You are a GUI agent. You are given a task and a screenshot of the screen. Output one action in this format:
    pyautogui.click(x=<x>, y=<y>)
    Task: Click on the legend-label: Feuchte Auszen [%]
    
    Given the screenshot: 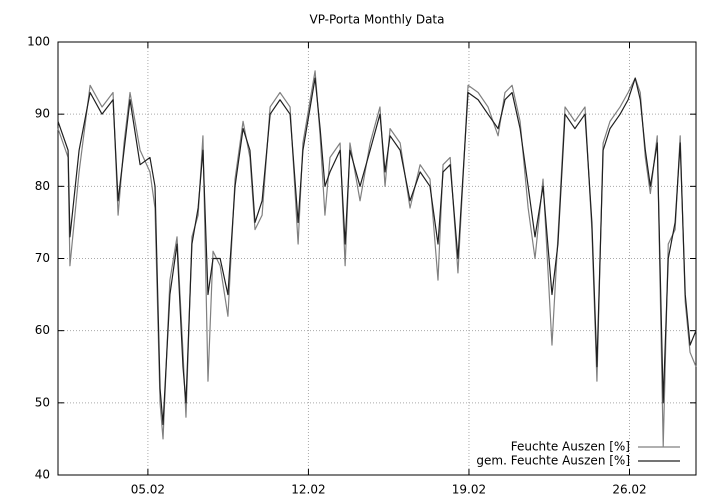 What is the action you would take?
    pyautogui.click(x=570, y=447)
    